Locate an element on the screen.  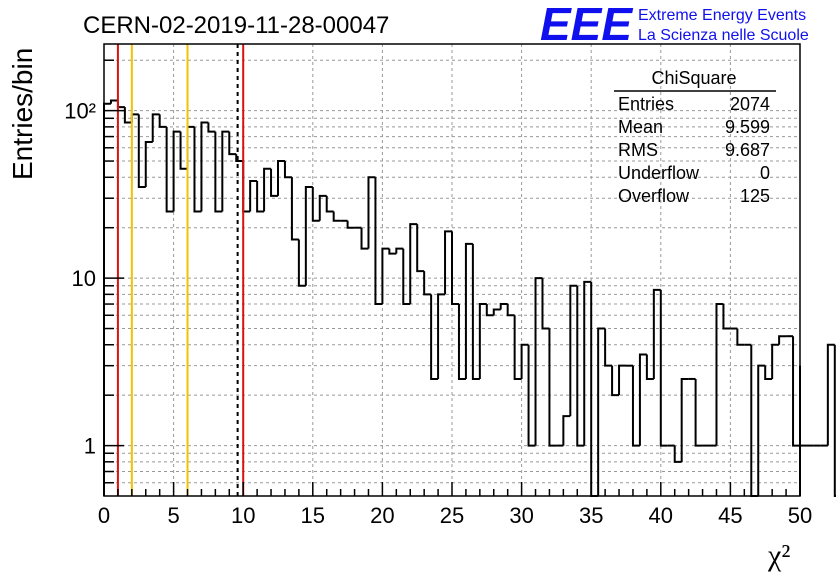
x-tick-label: 30 is located at coordinates (521, 515).